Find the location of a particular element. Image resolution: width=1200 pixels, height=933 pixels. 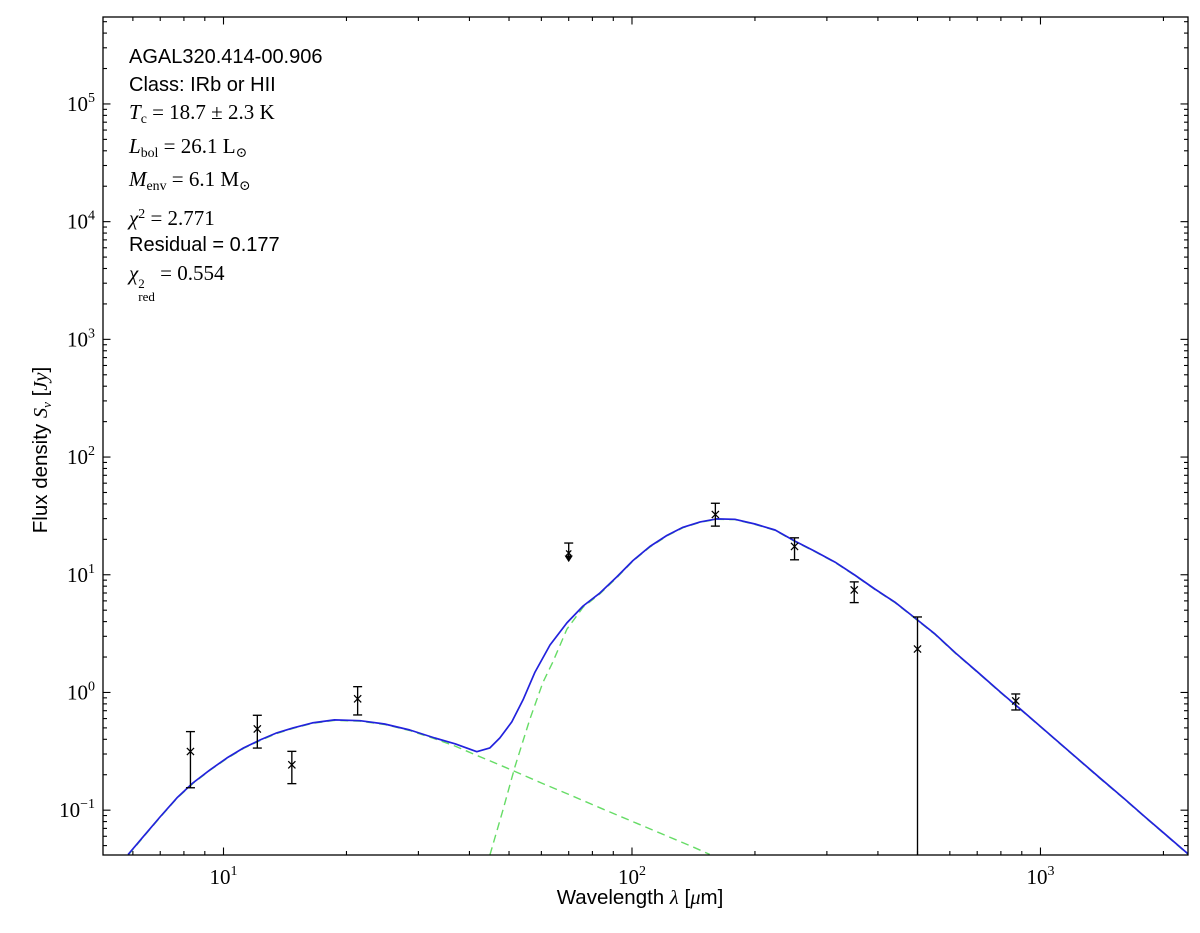

y-tick-label: 10⁻¹ is located at coordinates (77, 809).